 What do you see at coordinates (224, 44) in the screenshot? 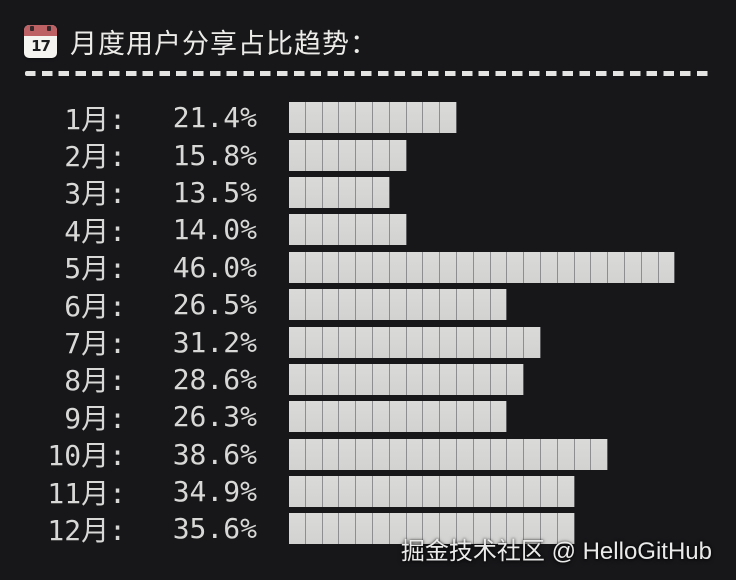
I see `chart-title: 月度用户分享占比趋势：` at bounding box center [224, 44].